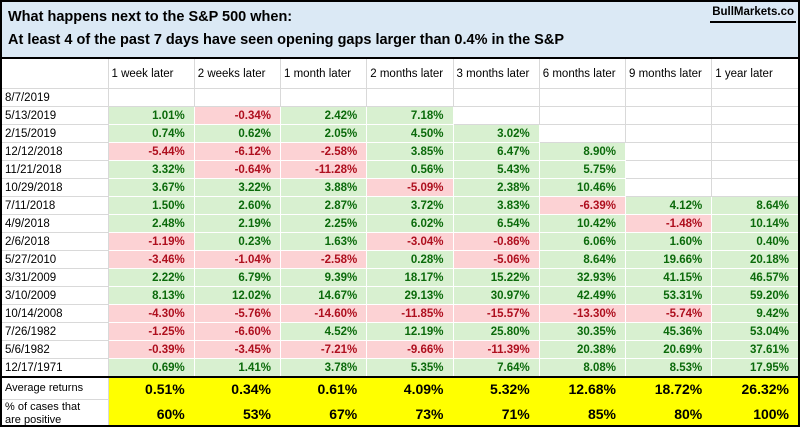 The image size is (800, 427). What do you see at coordinates (55, 259) in the screenshot?
I see `date-cell: 5/27/2010` at bounding box center [55, 259].